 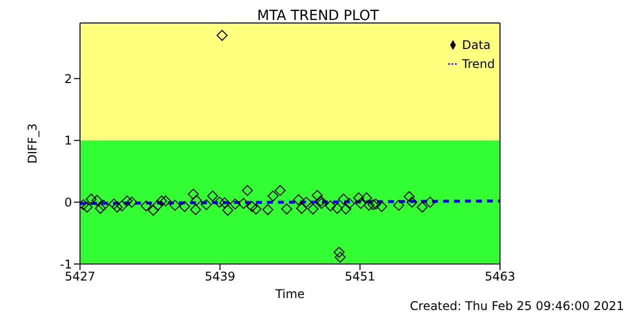 What do you see at coordinates (220, 277) in the screenshot?
I see `x-tick-label: 5439` at bounding box center [220, 277].